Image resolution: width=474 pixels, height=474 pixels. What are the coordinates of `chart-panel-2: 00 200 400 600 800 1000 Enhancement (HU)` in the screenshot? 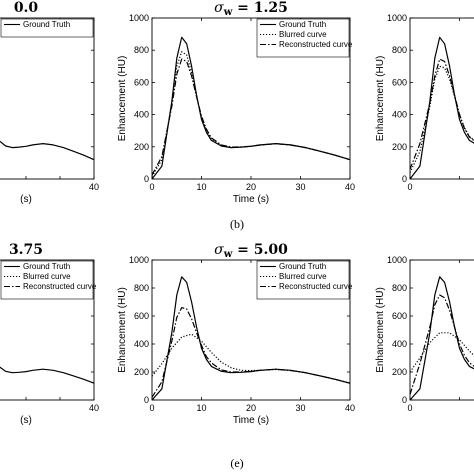 It's located at (424, 102).